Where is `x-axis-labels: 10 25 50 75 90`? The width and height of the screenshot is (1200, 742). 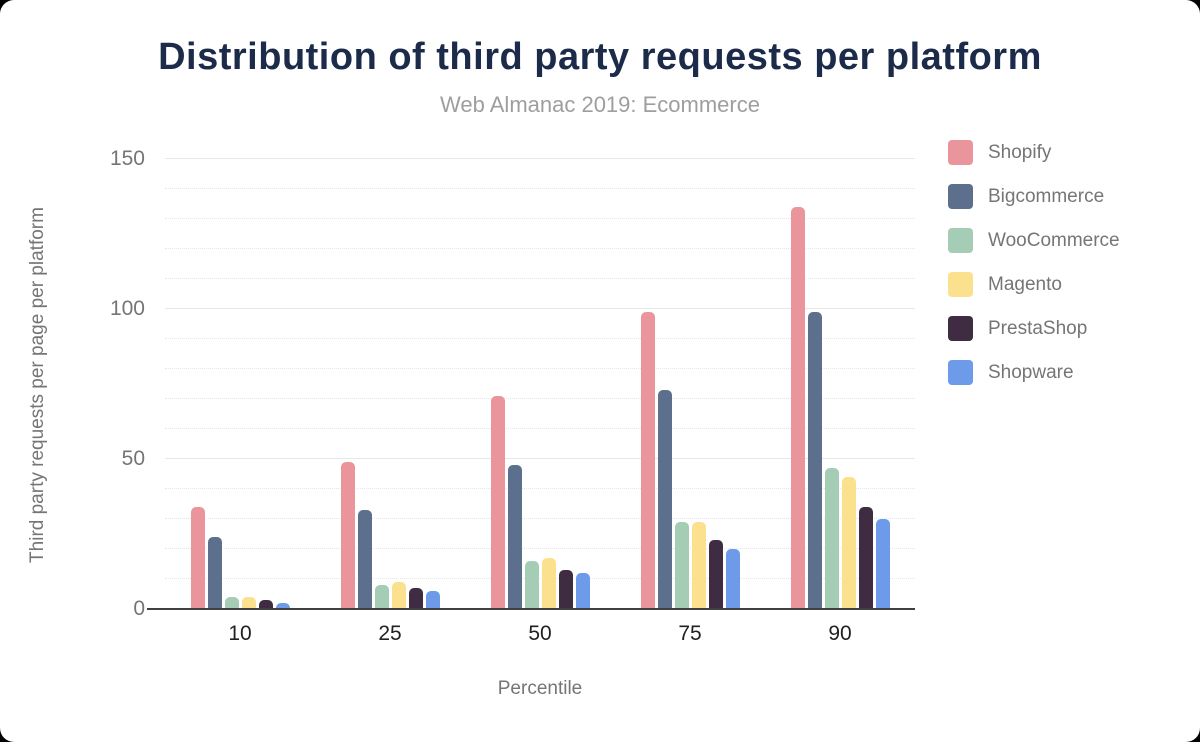
x-axis-labels: 10 25 50 75 90 is located at coordinates (540, 634).